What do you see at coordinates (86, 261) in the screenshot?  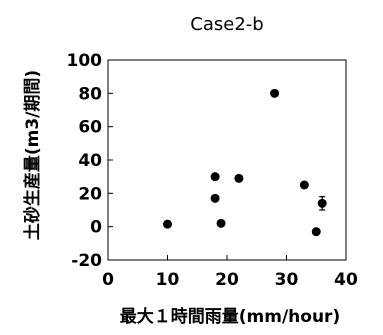 I see `y-tick-label: -20` at bounding box center [86, 261].